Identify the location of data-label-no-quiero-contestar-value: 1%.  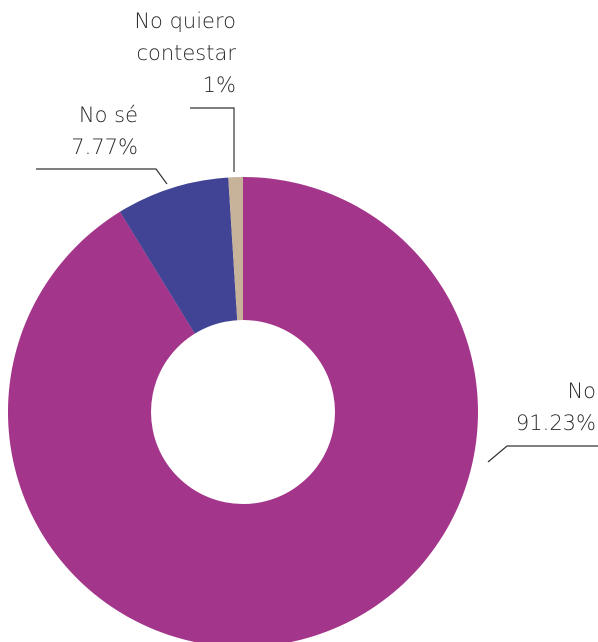
(219, 85).